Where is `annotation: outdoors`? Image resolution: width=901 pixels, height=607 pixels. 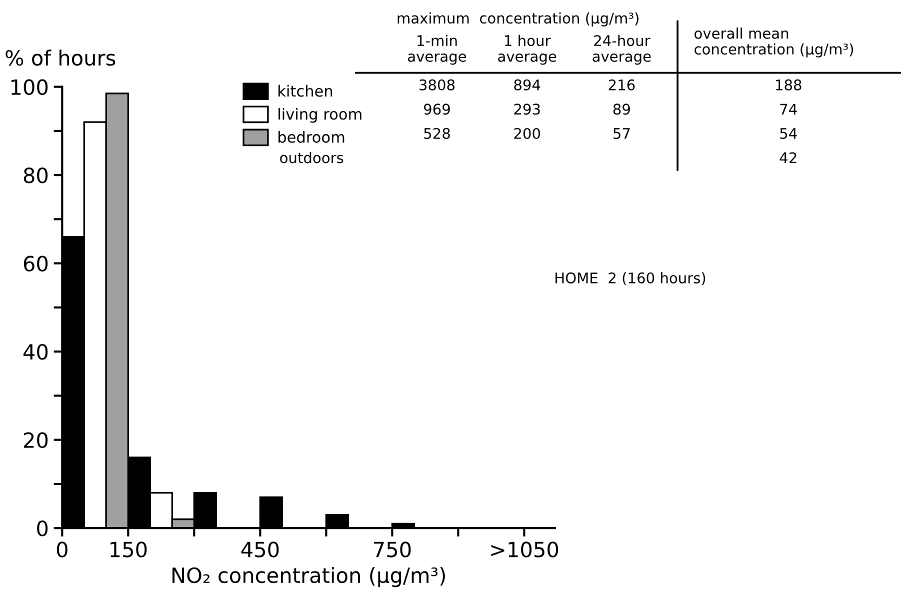
annotation: outdoors is located at coordinates (312, 158).